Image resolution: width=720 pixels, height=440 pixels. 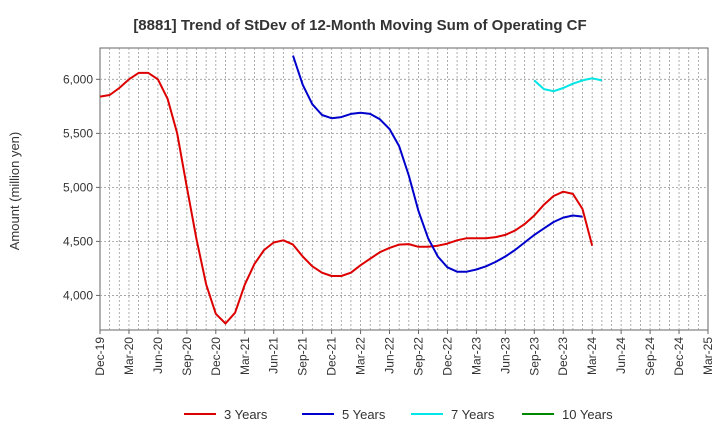 What do you see at coordinates (398, 414) in the screenshot?
I see `legend: 3 Years 5 Years 7 Years 10 Years` at bounding box center [398, 414].